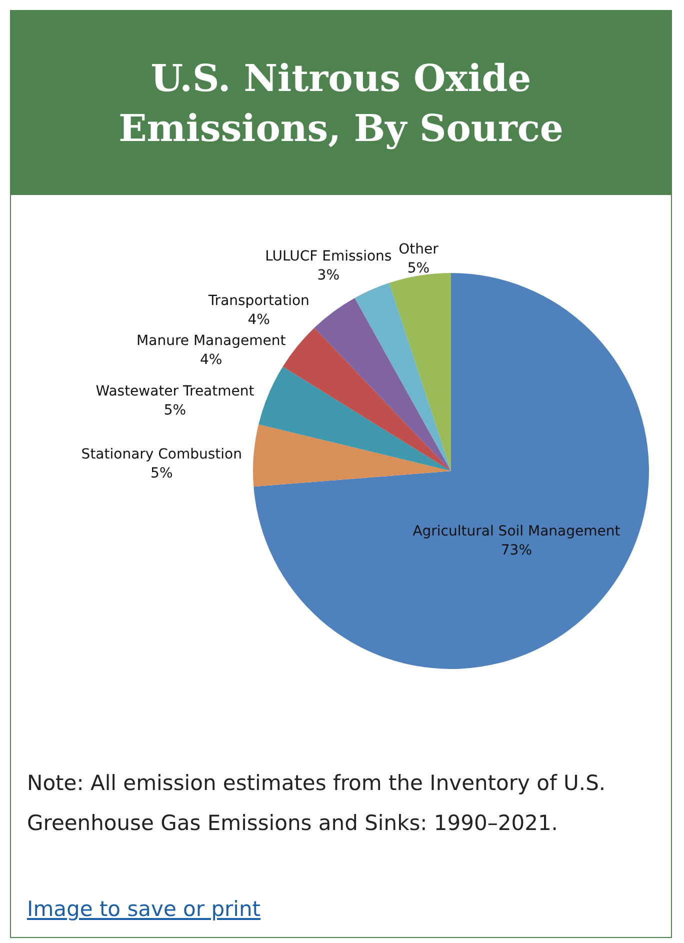 The height and width of the screenshot is (943, 684). I want to click on slice-label: Other, so click(418, 250).